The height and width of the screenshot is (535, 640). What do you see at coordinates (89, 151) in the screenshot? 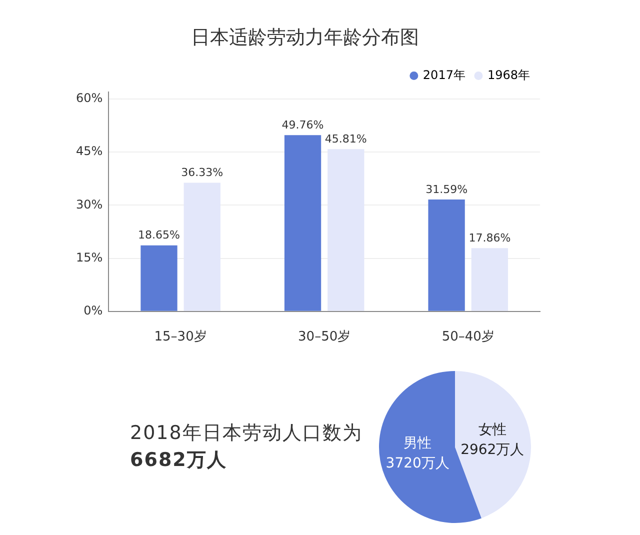
I see `y-tick-label: 45%` at bounding box center [89, 151].